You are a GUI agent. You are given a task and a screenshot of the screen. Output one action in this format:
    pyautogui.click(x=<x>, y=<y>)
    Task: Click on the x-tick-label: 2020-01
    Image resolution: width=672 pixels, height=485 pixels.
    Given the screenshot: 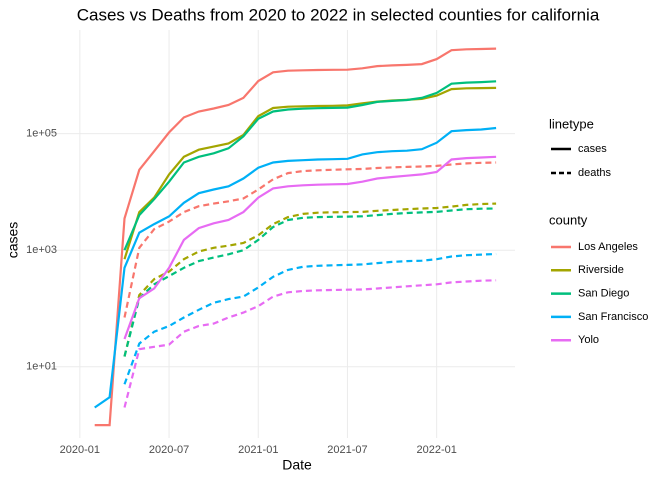 What is the action you would take?
    pyautogui.click(x=80, y=450)
    